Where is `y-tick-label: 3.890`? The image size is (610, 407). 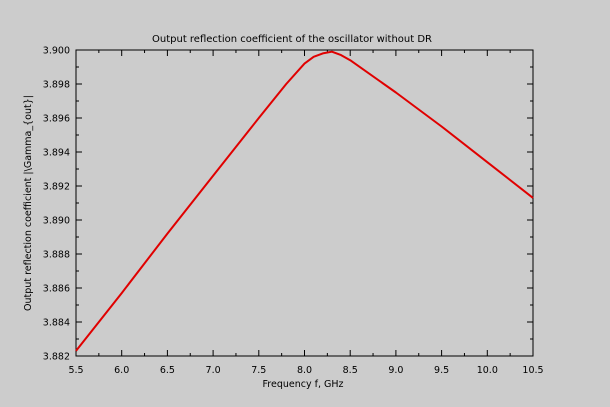
y-tick-label: 3.890 is located at coordinates (56, 221).